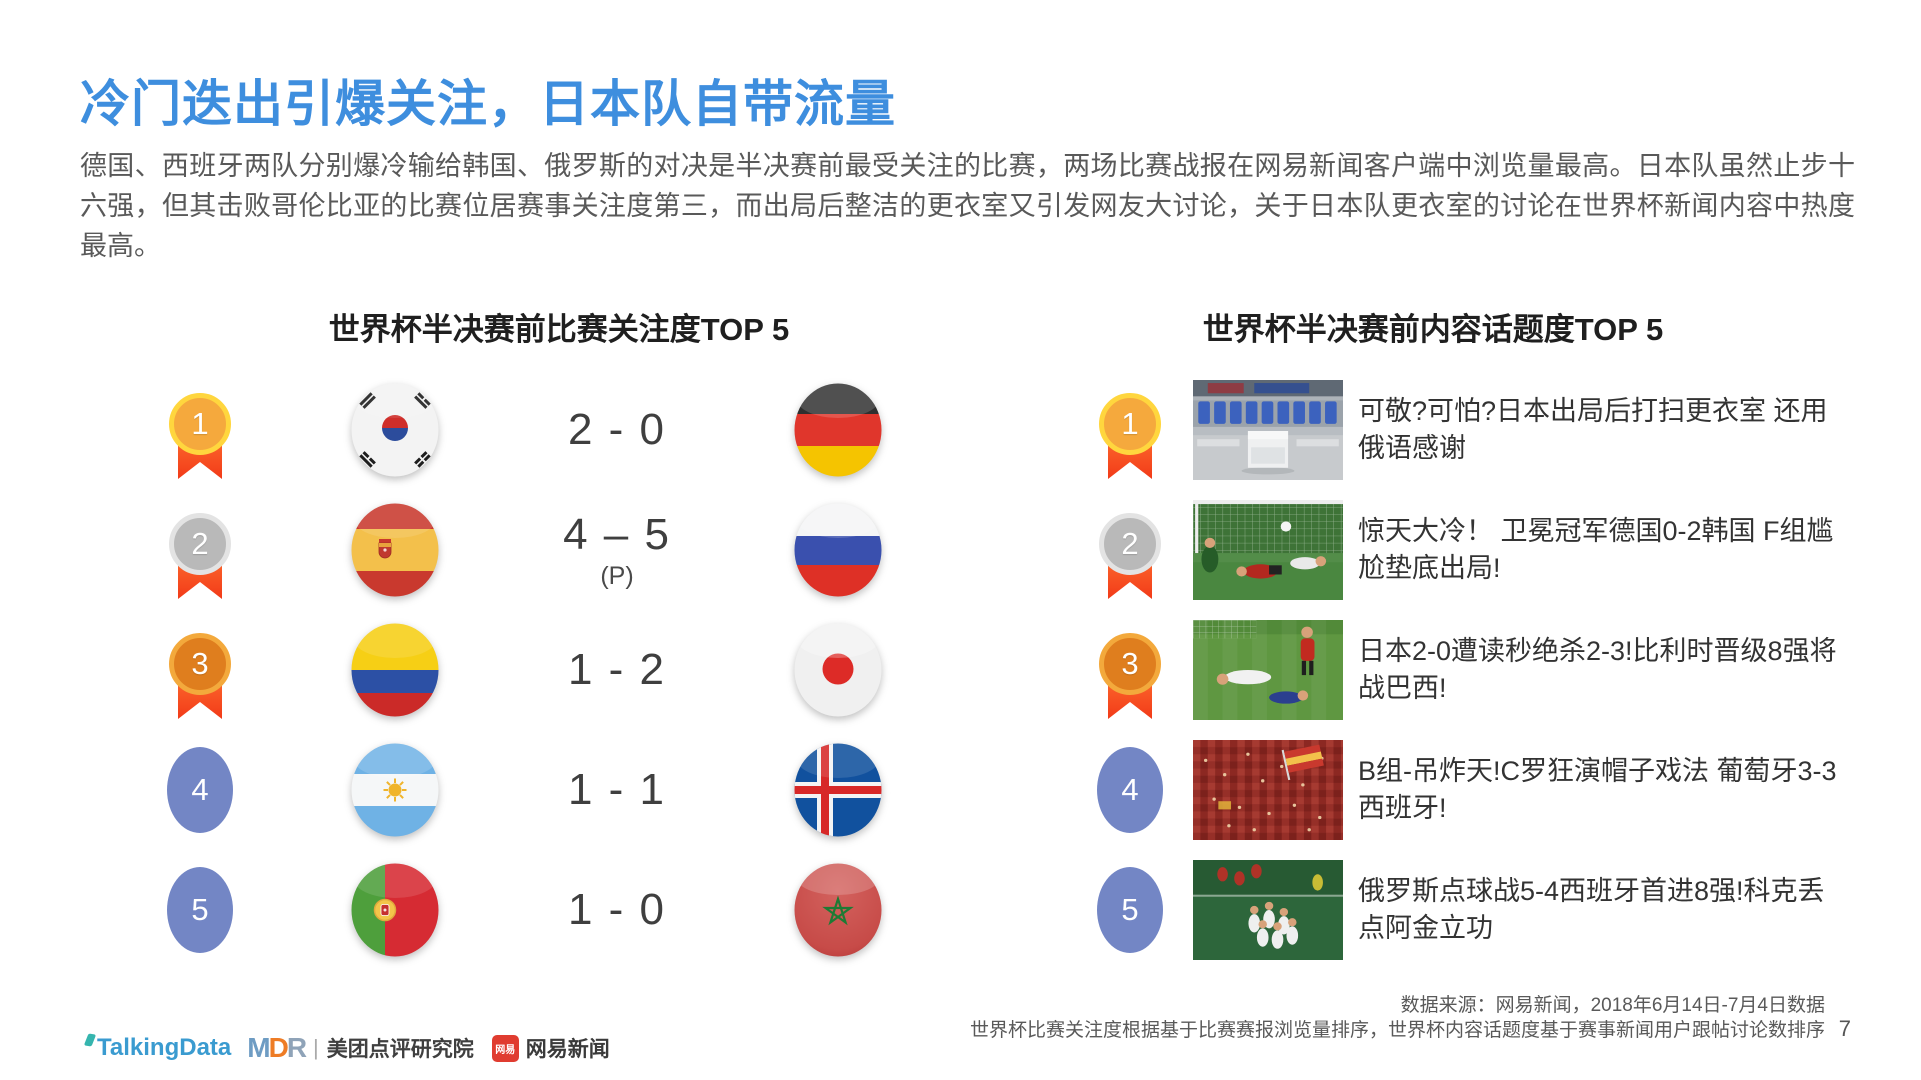 The height and width of the screenshot is (1080, 1921). What do you see at coordinates (395, 550) in the screenshot?
I see `flag-spain-icon` at bounding box center [395, 550].